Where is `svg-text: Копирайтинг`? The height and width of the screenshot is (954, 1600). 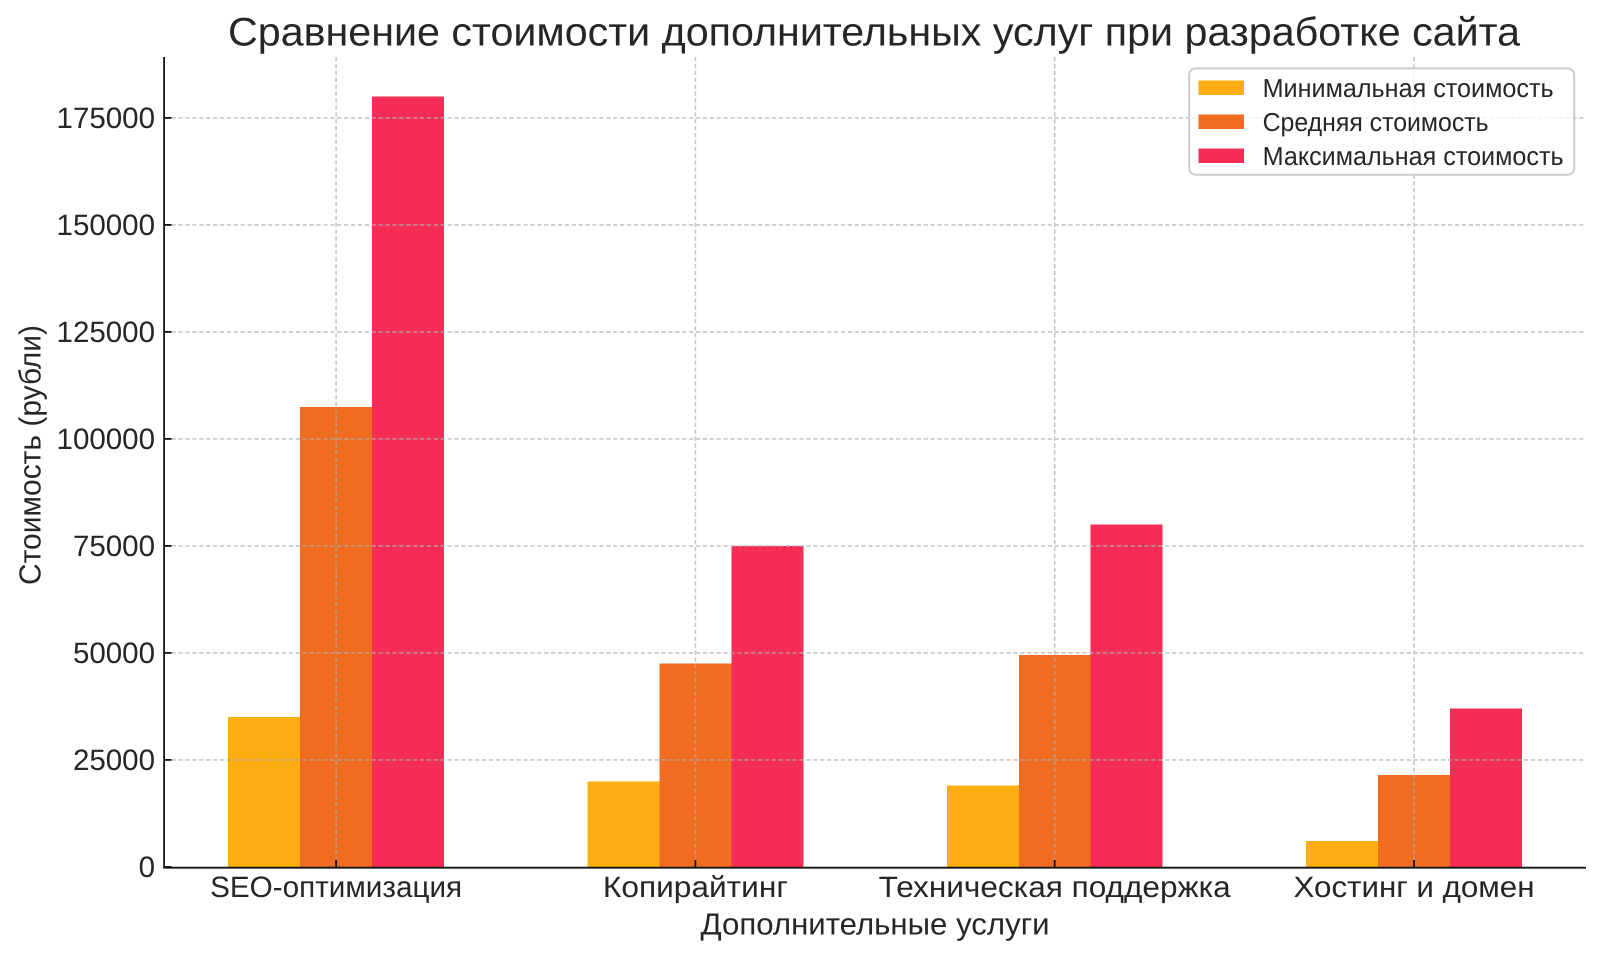 svg-text: Копирайтинг is located at coordinates (695, 887).